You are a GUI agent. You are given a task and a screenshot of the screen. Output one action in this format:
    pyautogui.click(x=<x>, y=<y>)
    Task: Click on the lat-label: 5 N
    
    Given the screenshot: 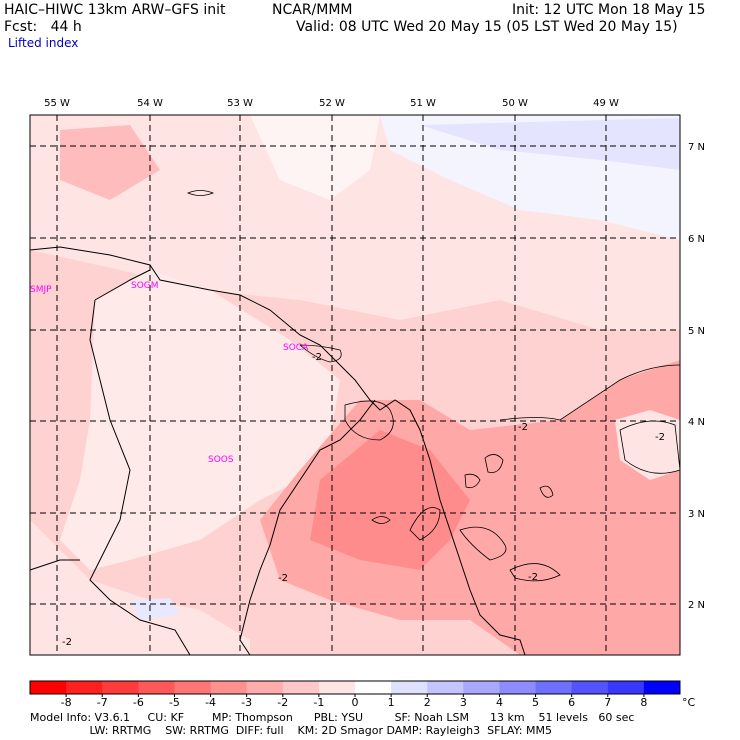 What is the action you would take?
    pyautogui.click(x=696, y=331)
    